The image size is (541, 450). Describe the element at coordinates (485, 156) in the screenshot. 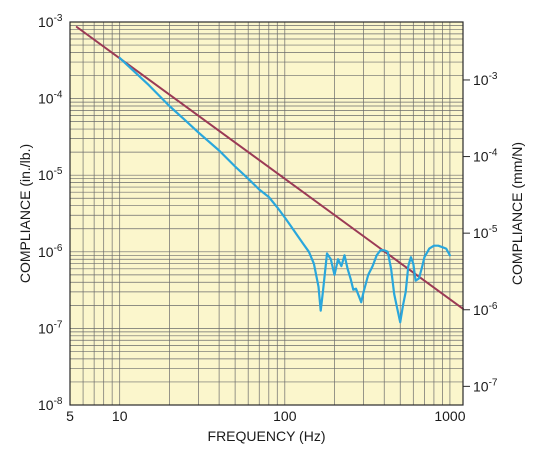

I see `y-tick-label-right: 10⁻⁴` at that location.